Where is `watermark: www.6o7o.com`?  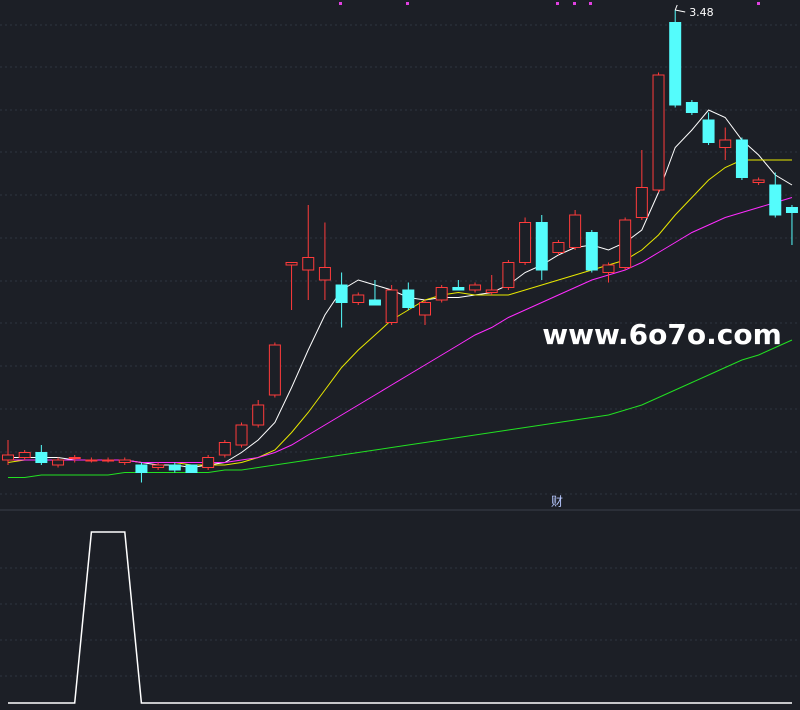
watermark: www.6o7o.com is located at coordinates (662, 334).